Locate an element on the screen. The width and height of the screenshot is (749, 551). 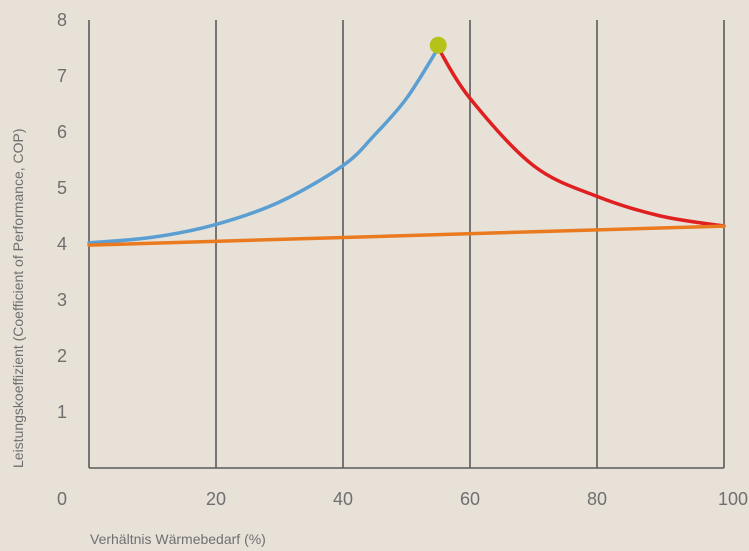
x-tick-label: 60 is located at coordinates (470, 499).